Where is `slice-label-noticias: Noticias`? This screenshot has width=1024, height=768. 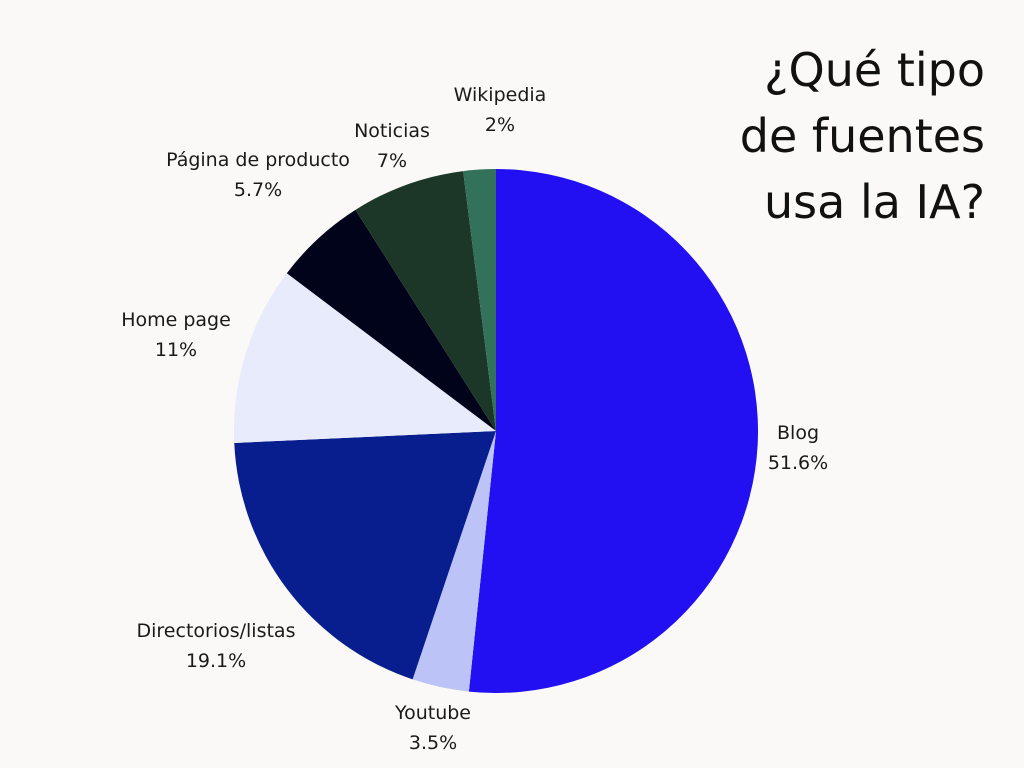 slice-label-noticias: Noticias is located at coordinates (392, 131).